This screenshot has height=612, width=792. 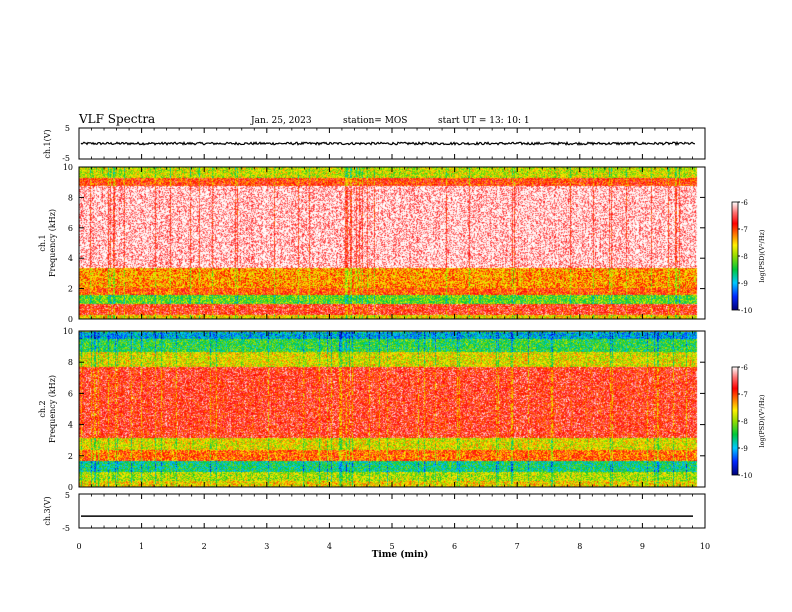 I want to click on time-tick-label: 4, so click(x=329, y=546).